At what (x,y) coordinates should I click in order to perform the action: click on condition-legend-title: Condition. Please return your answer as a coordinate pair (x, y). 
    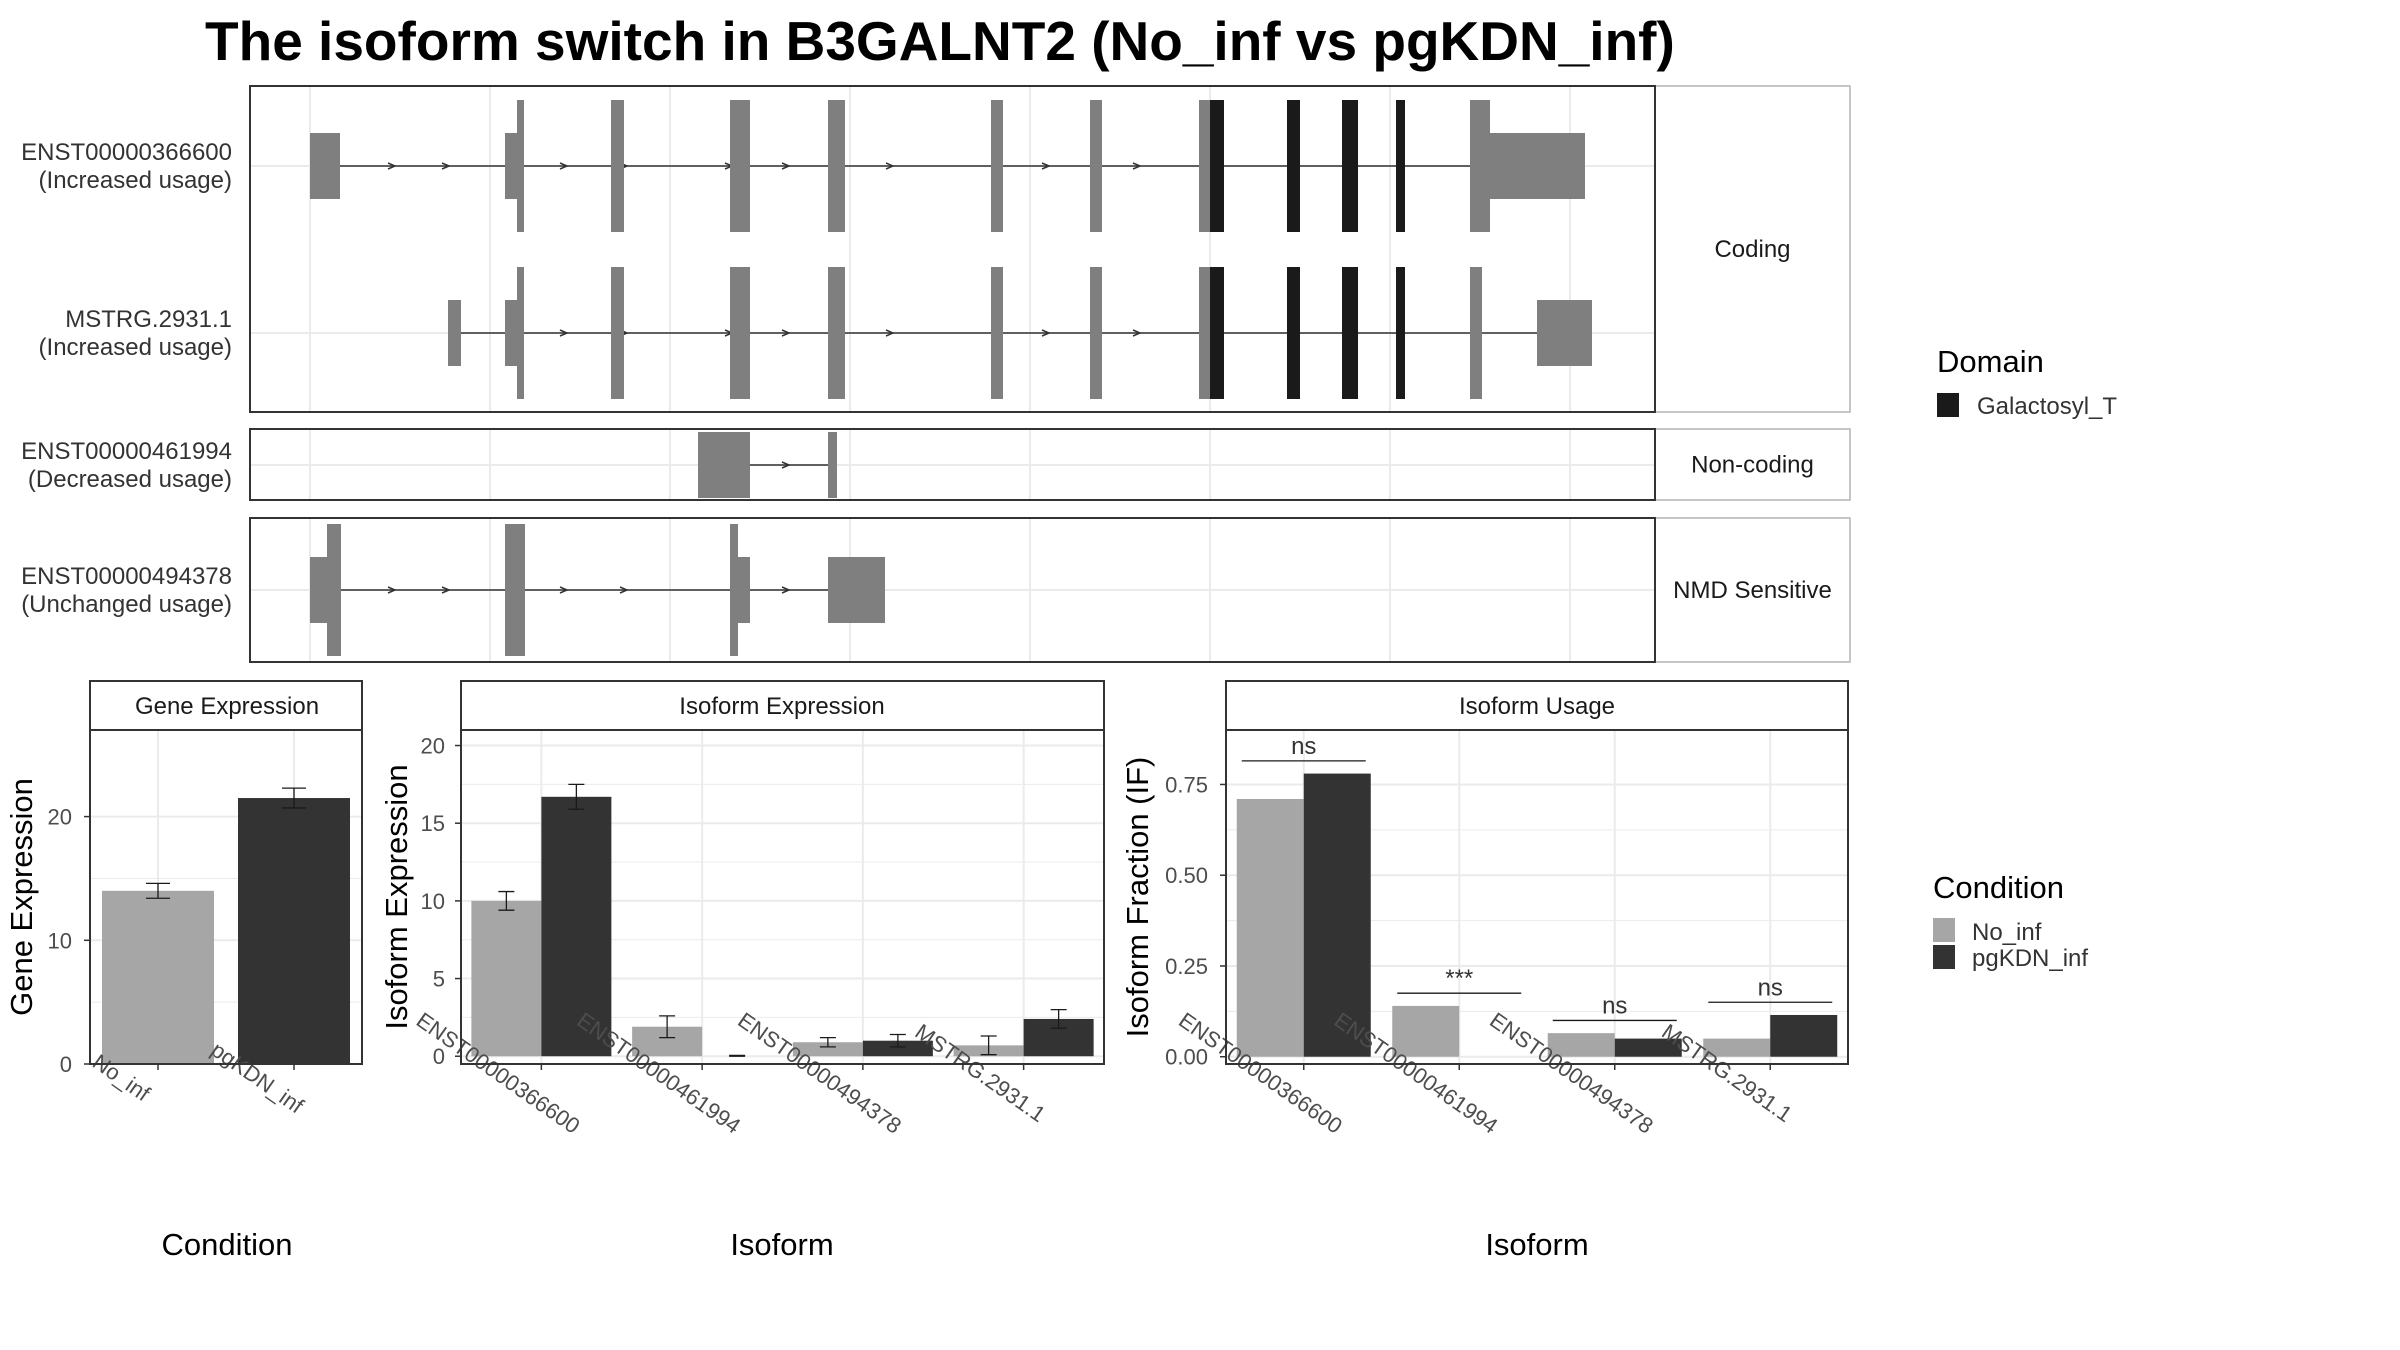
    Looking at the image, I should click on (1998, 887).